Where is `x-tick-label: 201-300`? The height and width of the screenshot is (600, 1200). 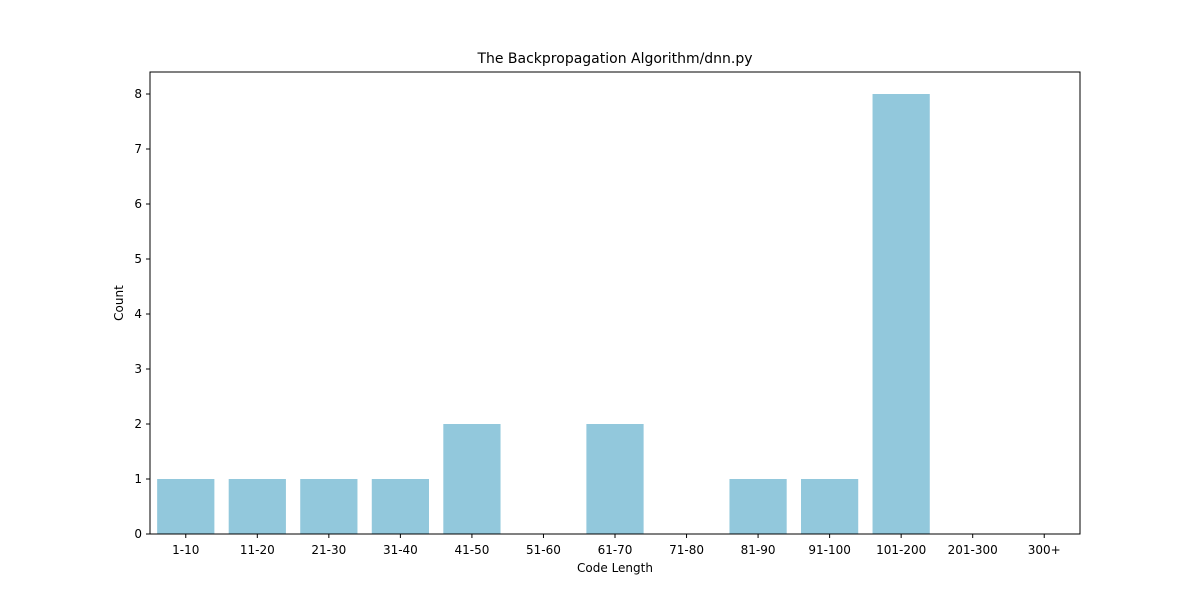
x-tick-label: 201-300 is located at coordinates (973, 550).